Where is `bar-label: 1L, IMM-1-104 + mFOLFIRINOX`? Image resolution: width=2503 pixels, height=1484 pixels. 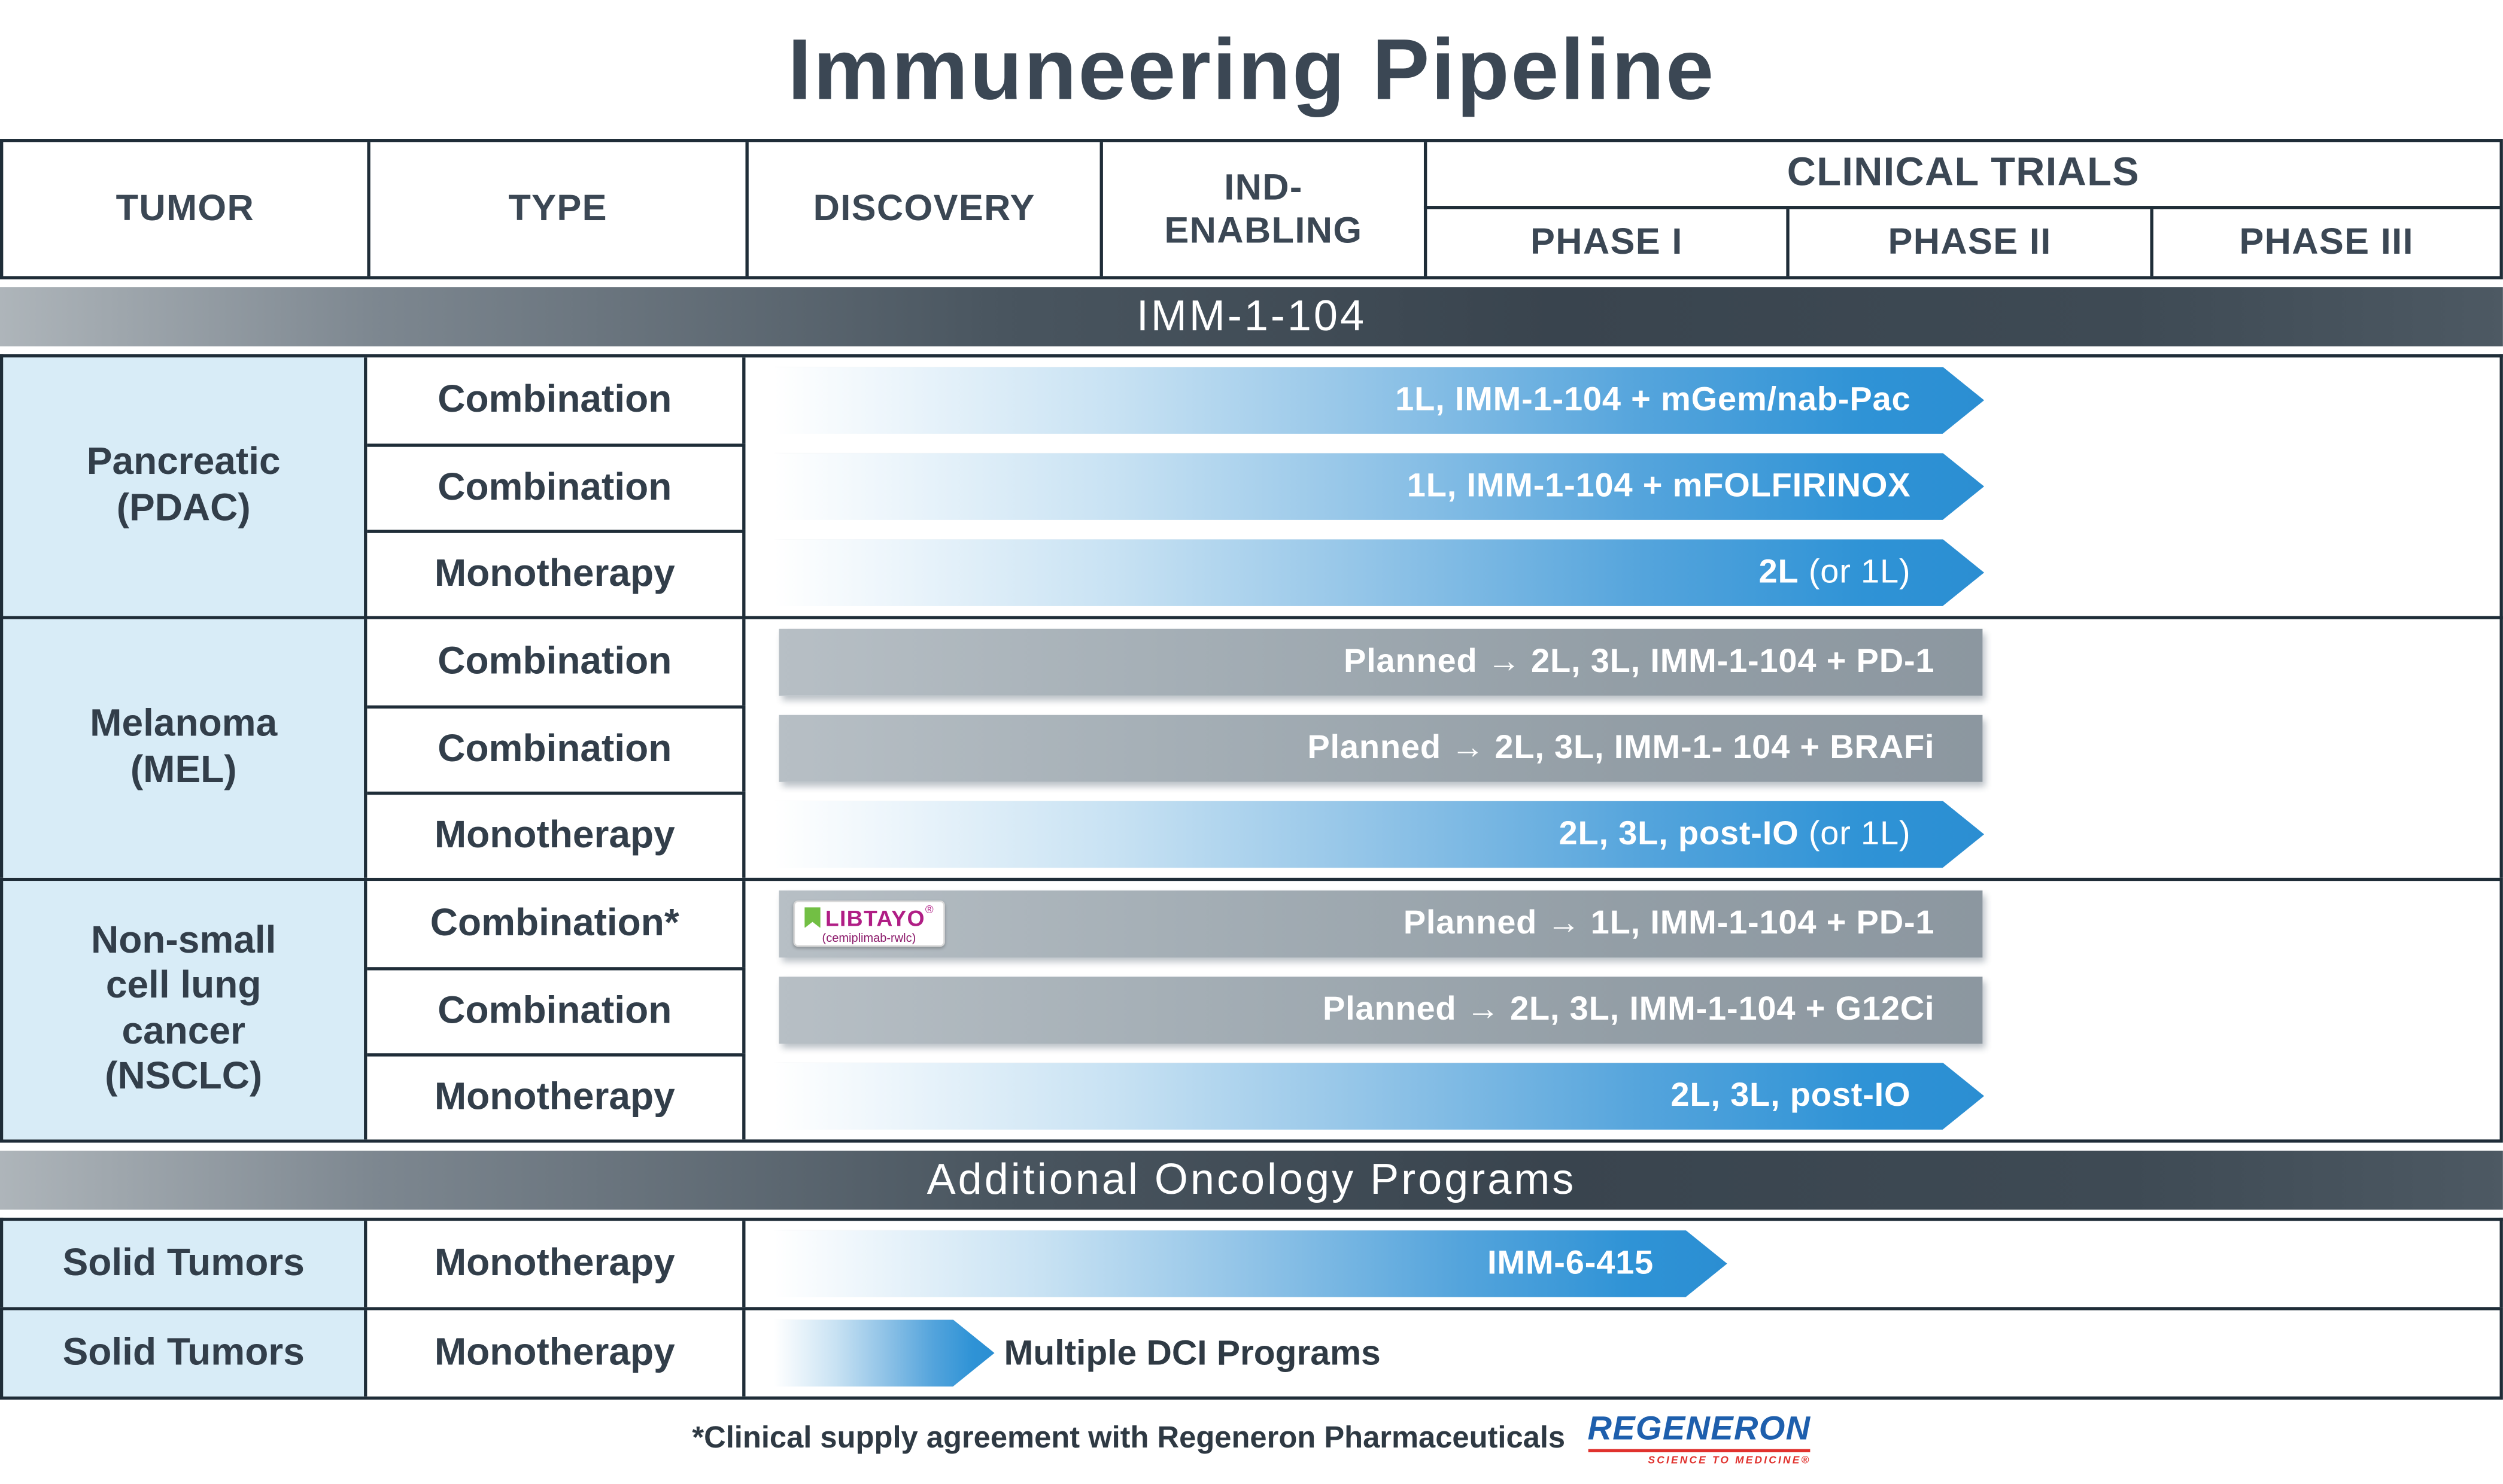 bar-label: 1L, IMM-1-104 + mFOLFIRINOX is located at coordinates (1659, 485).